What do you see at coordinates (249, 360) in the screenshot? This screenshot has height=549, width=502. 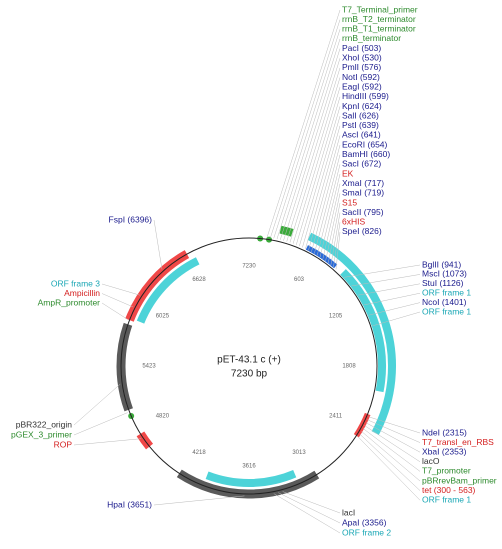 I see `plasmid-name: pET-43.1 c (+)` at bounding box center [249, 360].